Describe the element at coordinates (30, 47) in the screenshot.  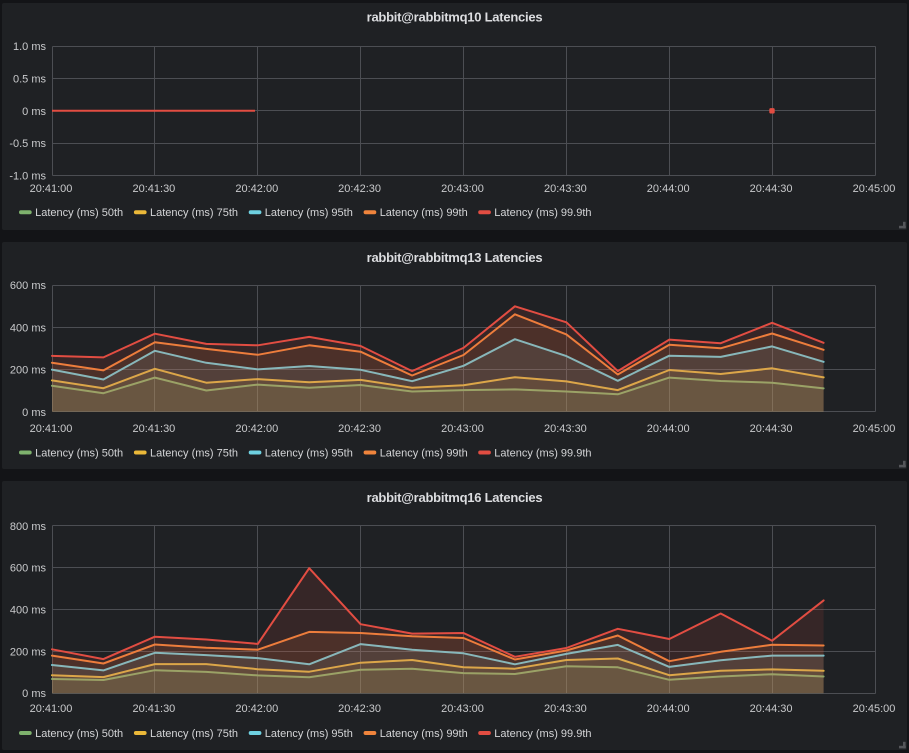
I see `svg-text: 1.0 ms` at that location.